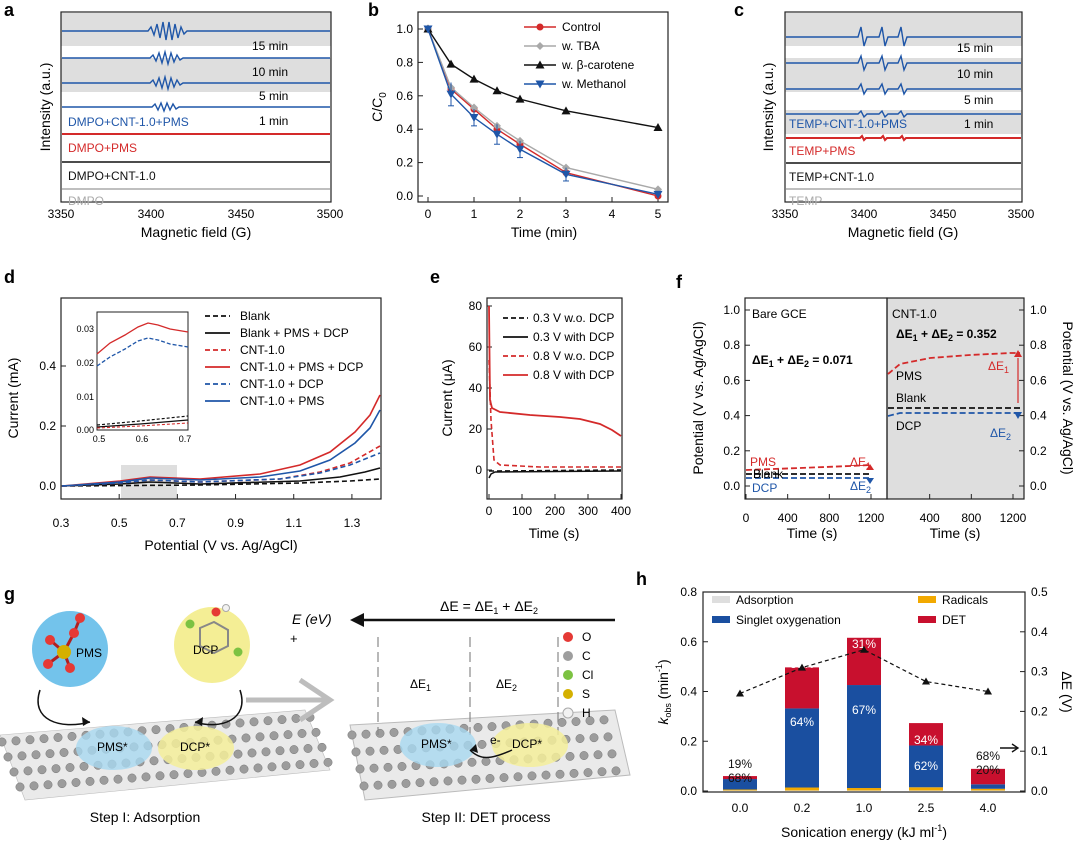 Image resolution: width=1080 pixels, height=848 pixels. Describe the element at coordinates (688, 791) in the screenshot. I see `panel-h-ytick: 0.0` at that location.